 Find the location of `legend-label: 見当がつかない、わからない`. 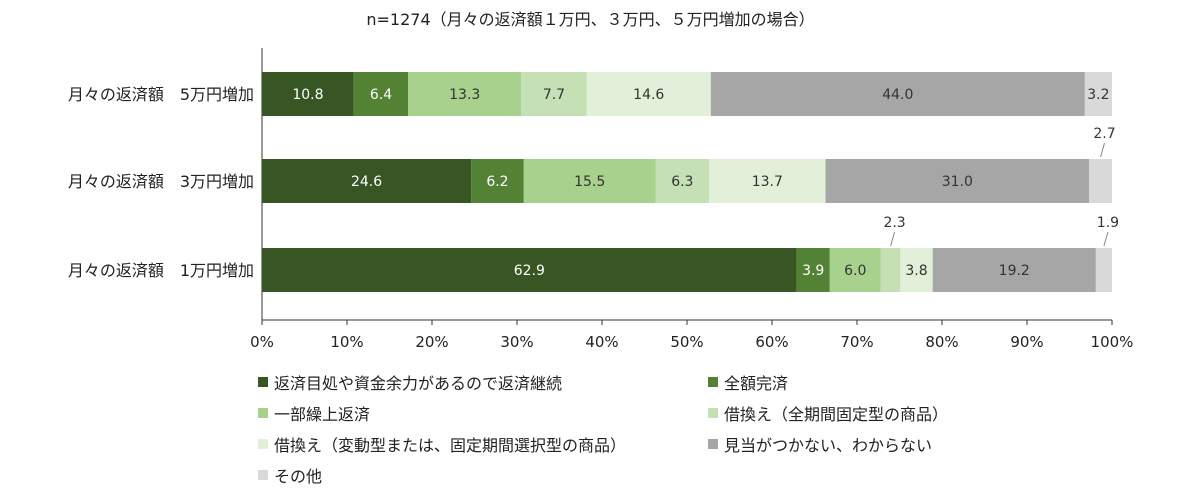

legend-label: 見当がつかない、わからない is located at coordinates (828, 445).